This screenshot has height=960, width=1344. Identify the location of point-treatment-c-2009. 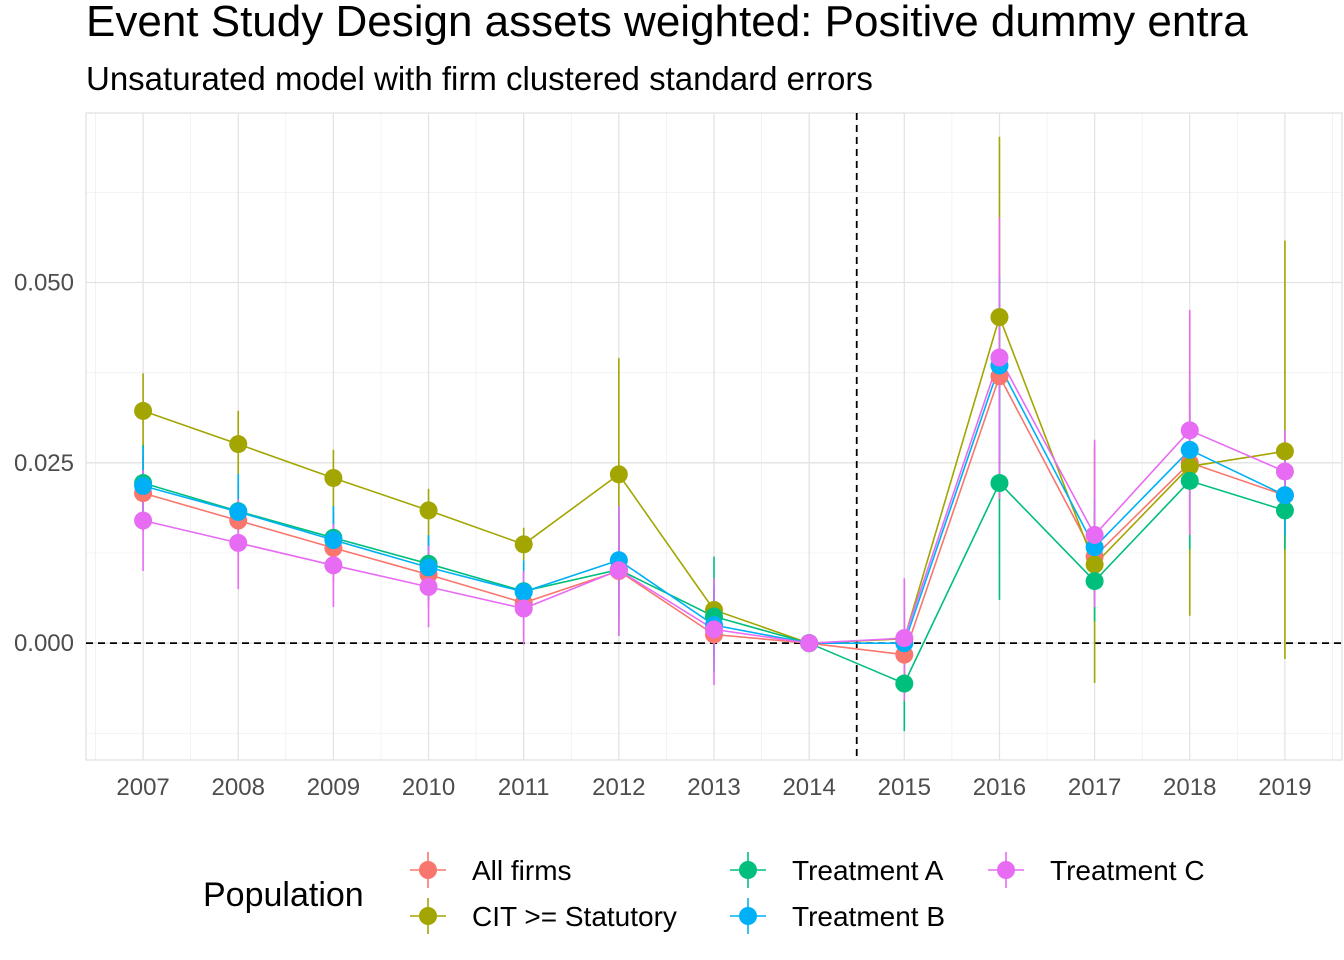
(333, 565).